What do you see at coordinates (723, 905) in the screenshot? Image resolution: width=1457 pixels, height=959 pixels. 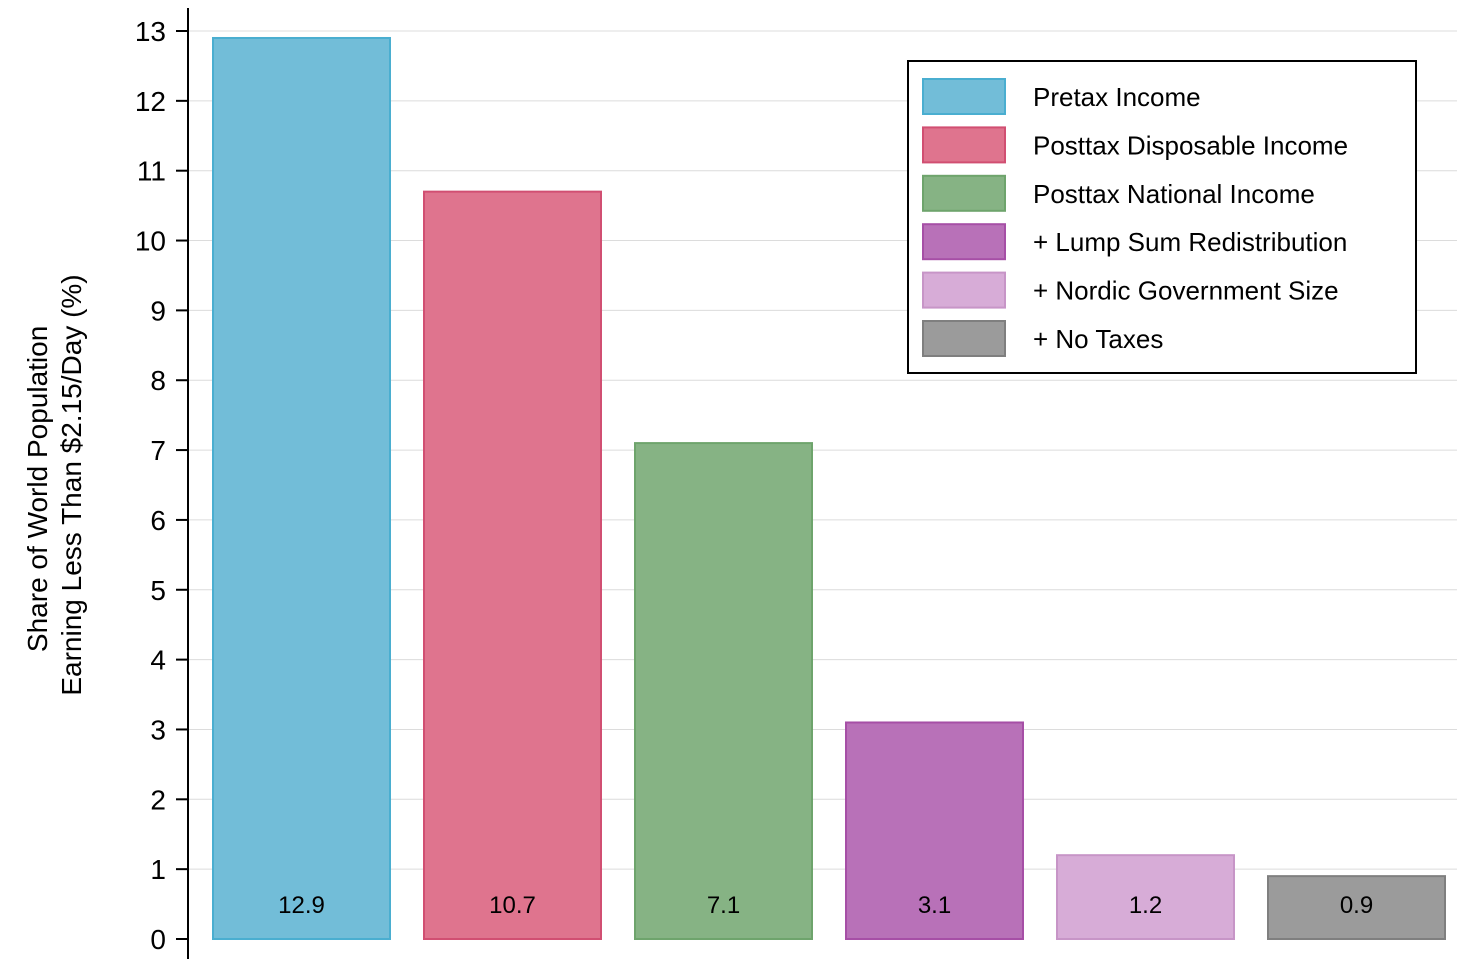 I see `bar-value-label: 7.1` at bounding box center [723, 905].